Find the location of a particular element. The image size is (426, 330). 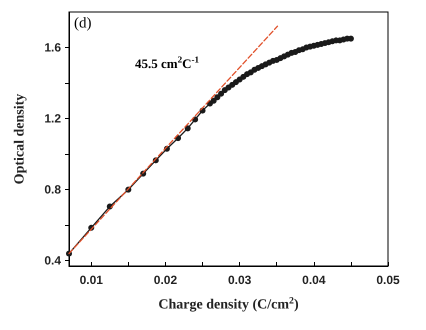

annotation: (d) is located at coordinates (83, 24).